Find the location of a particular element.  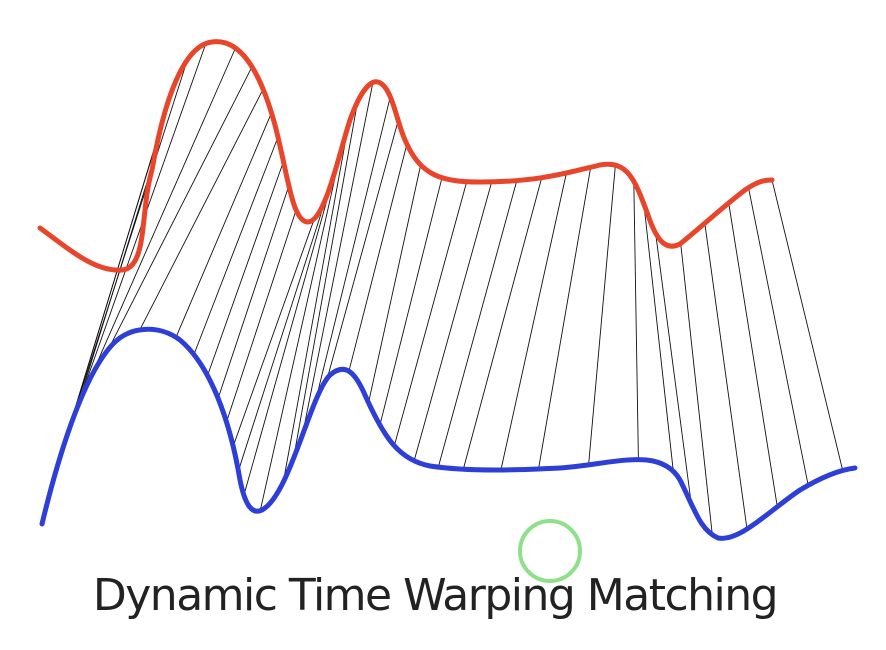

cursor-highlight-ring is located at coordinates (550, 551).